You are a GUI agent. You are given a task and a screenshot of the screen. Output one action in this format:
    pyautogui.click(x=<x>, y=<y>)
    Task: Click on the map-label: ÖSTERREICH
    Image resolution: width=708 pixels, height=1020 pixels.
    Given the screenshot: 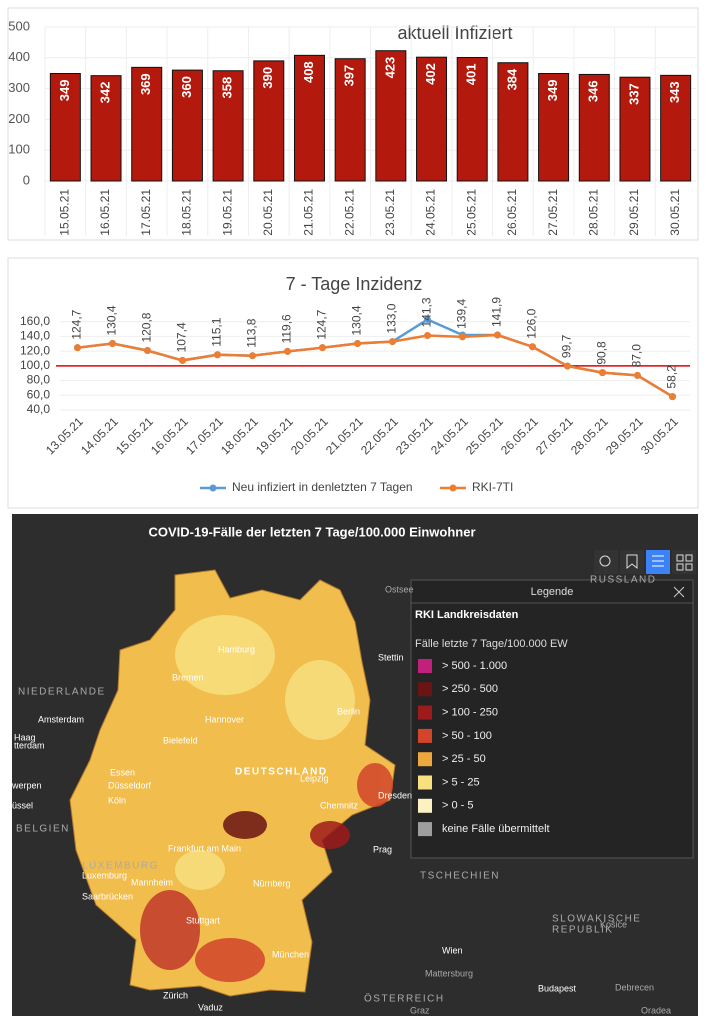 What is the action you would take?
    pyautogui.click(x=404, y=999)
    